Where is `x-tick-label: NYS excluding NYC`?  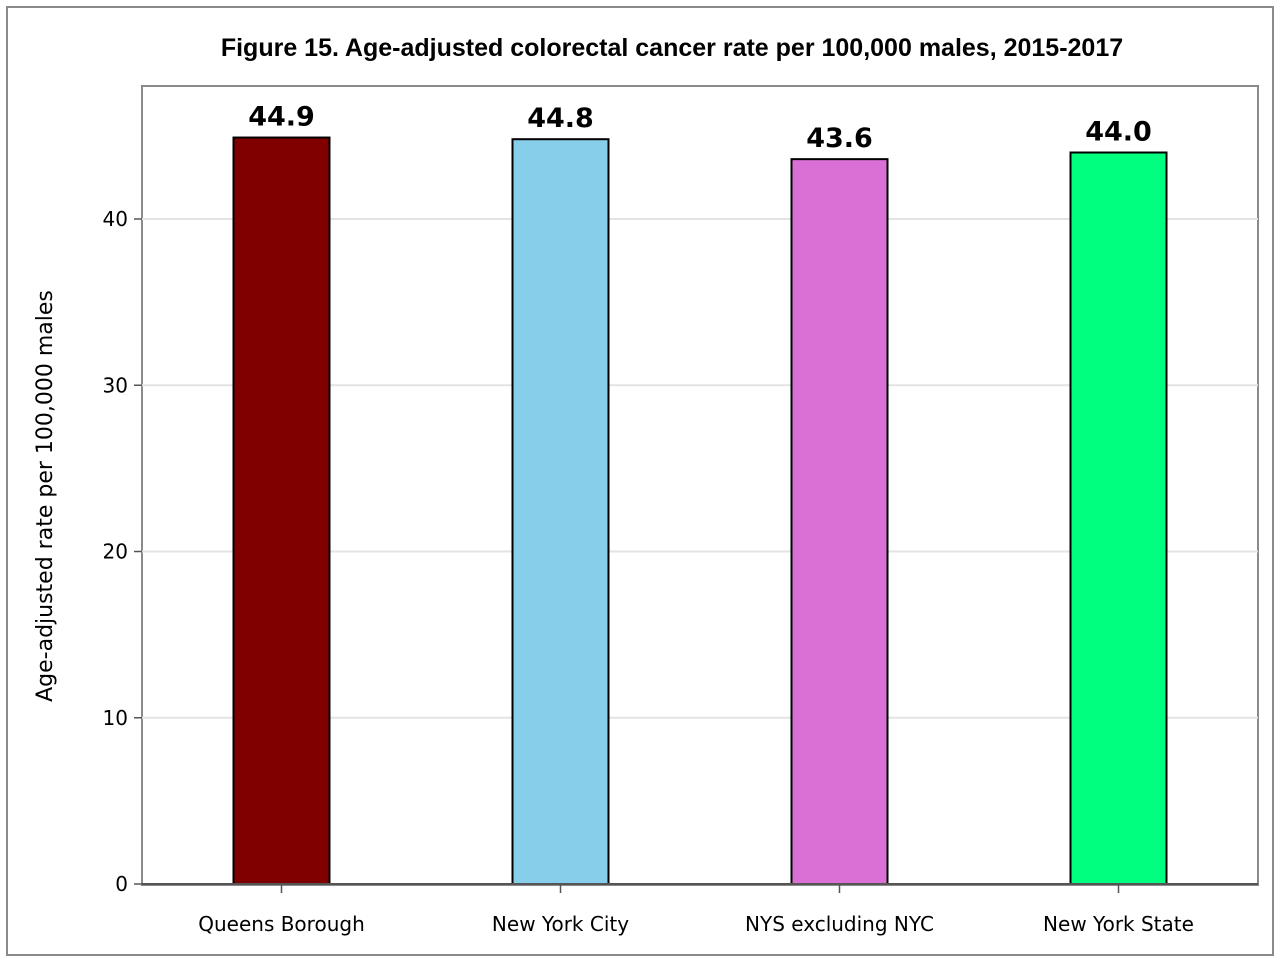
x-tick-label: NYS excluding NYC is located at coordinates (839, 924).